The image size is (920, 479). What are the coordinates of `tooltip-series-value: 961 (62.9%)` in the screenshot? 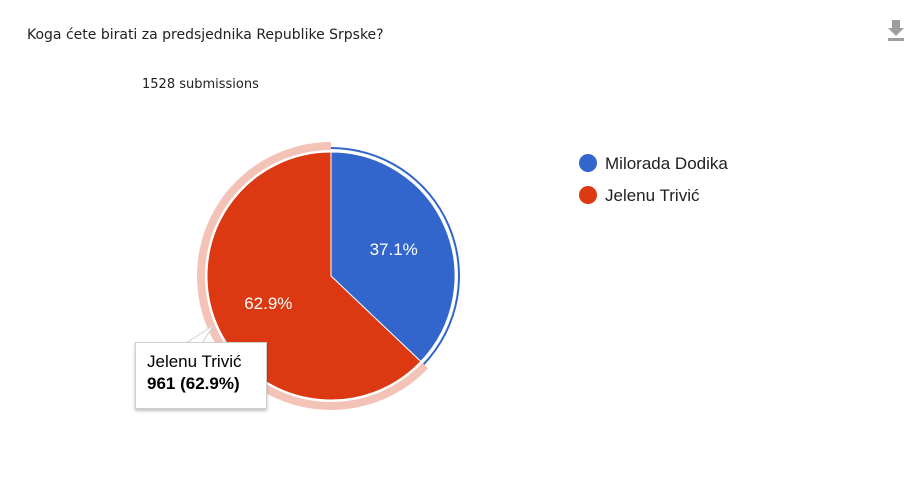 It's located at (193, 383).